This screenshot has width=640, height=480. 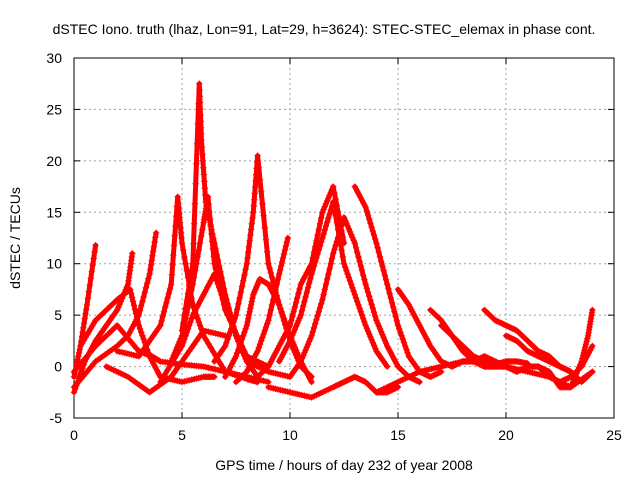 I want to click on y-tick-label: 25, so click(x=54, y=109).